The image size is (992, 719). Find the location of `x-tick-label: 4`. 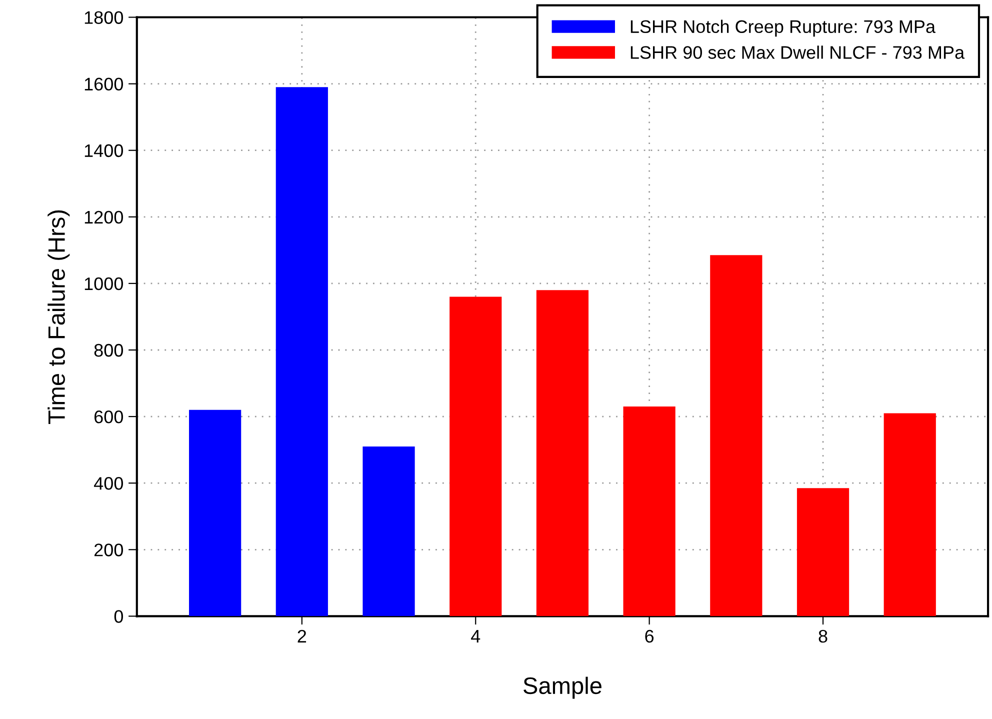

x-tick-label: 4 is located at coordinates (475, 636).